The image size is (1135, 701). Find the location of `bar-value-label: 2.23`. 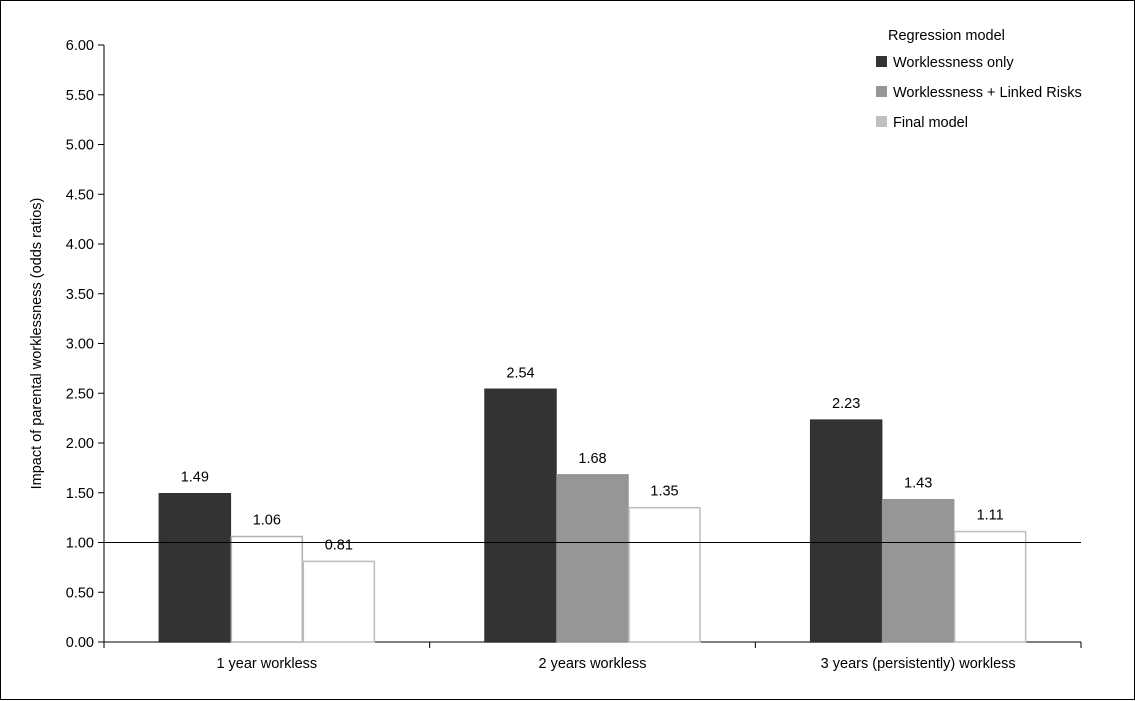

bar-value-label: 2.23 is located at coordinates (846, 404).